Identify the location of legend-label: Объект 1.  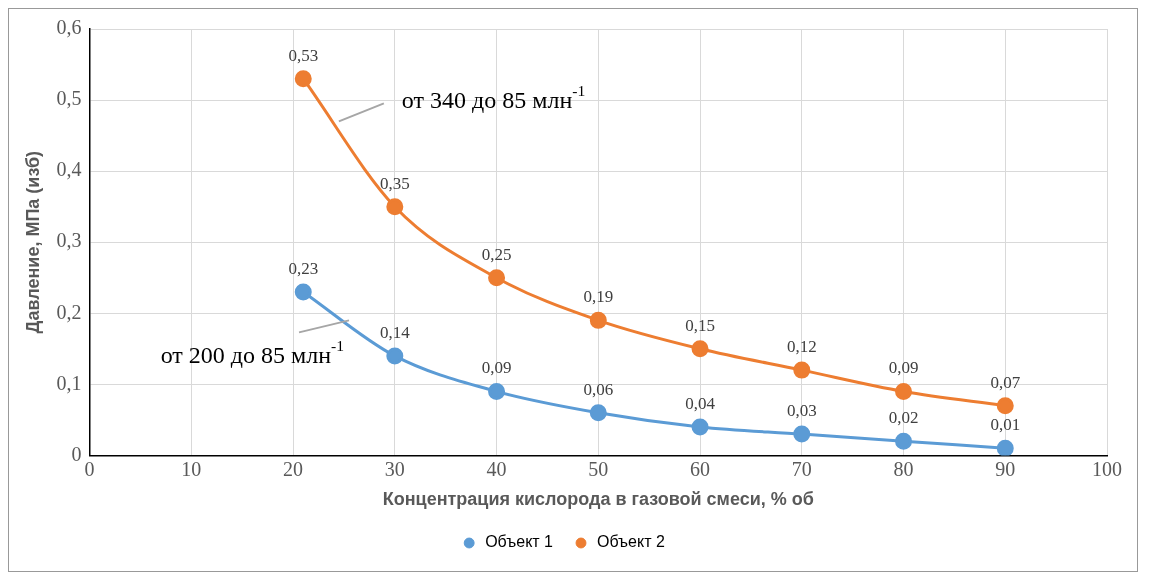
(519, 542).